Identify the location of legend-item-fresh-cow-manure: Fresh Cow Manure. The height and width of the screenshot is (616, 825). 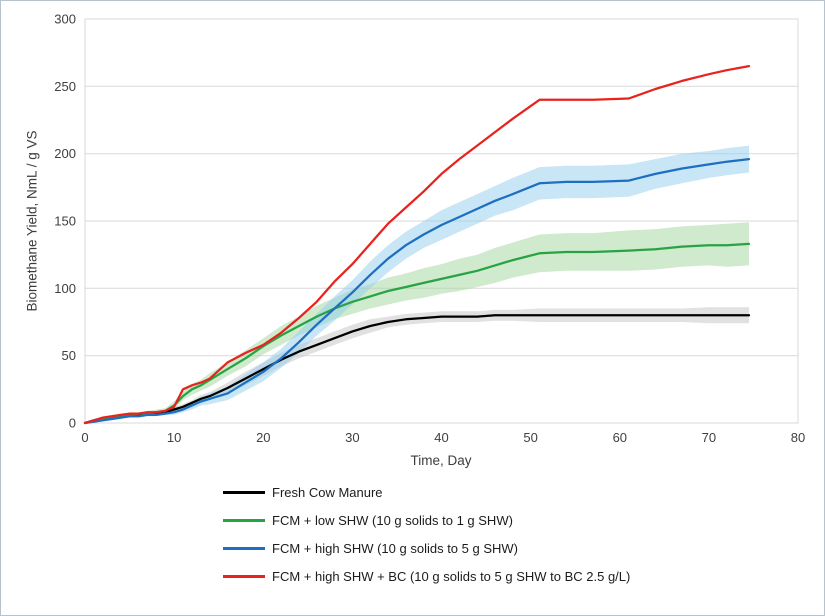
(426, 492).